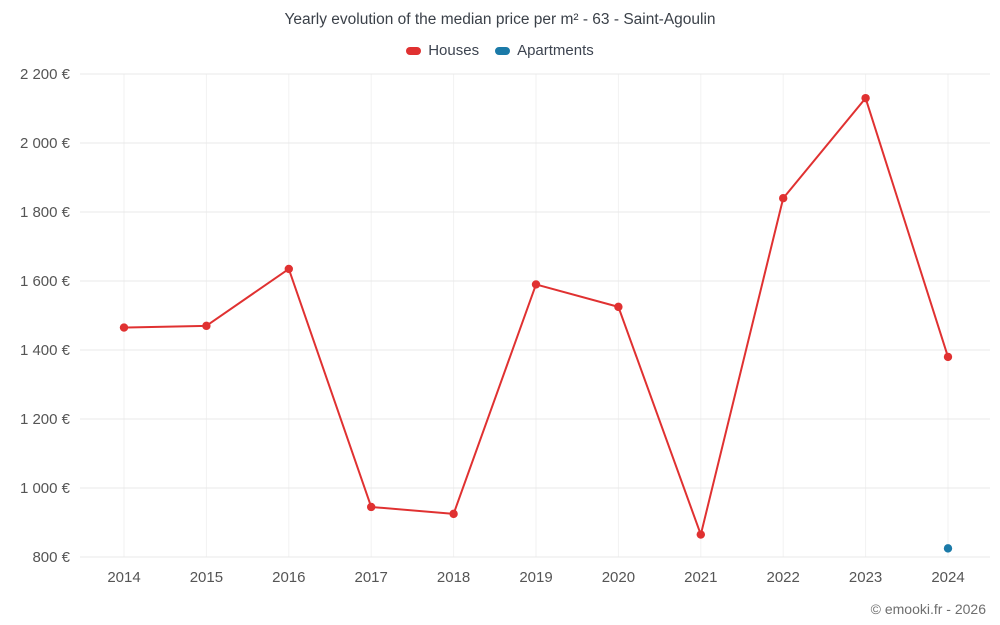 This screenshot has height=625, width=1000. Describe the element at coordinates (45, 488) in the screenshot. I see `y-axis-tick-label: 1 000 €` at that location.